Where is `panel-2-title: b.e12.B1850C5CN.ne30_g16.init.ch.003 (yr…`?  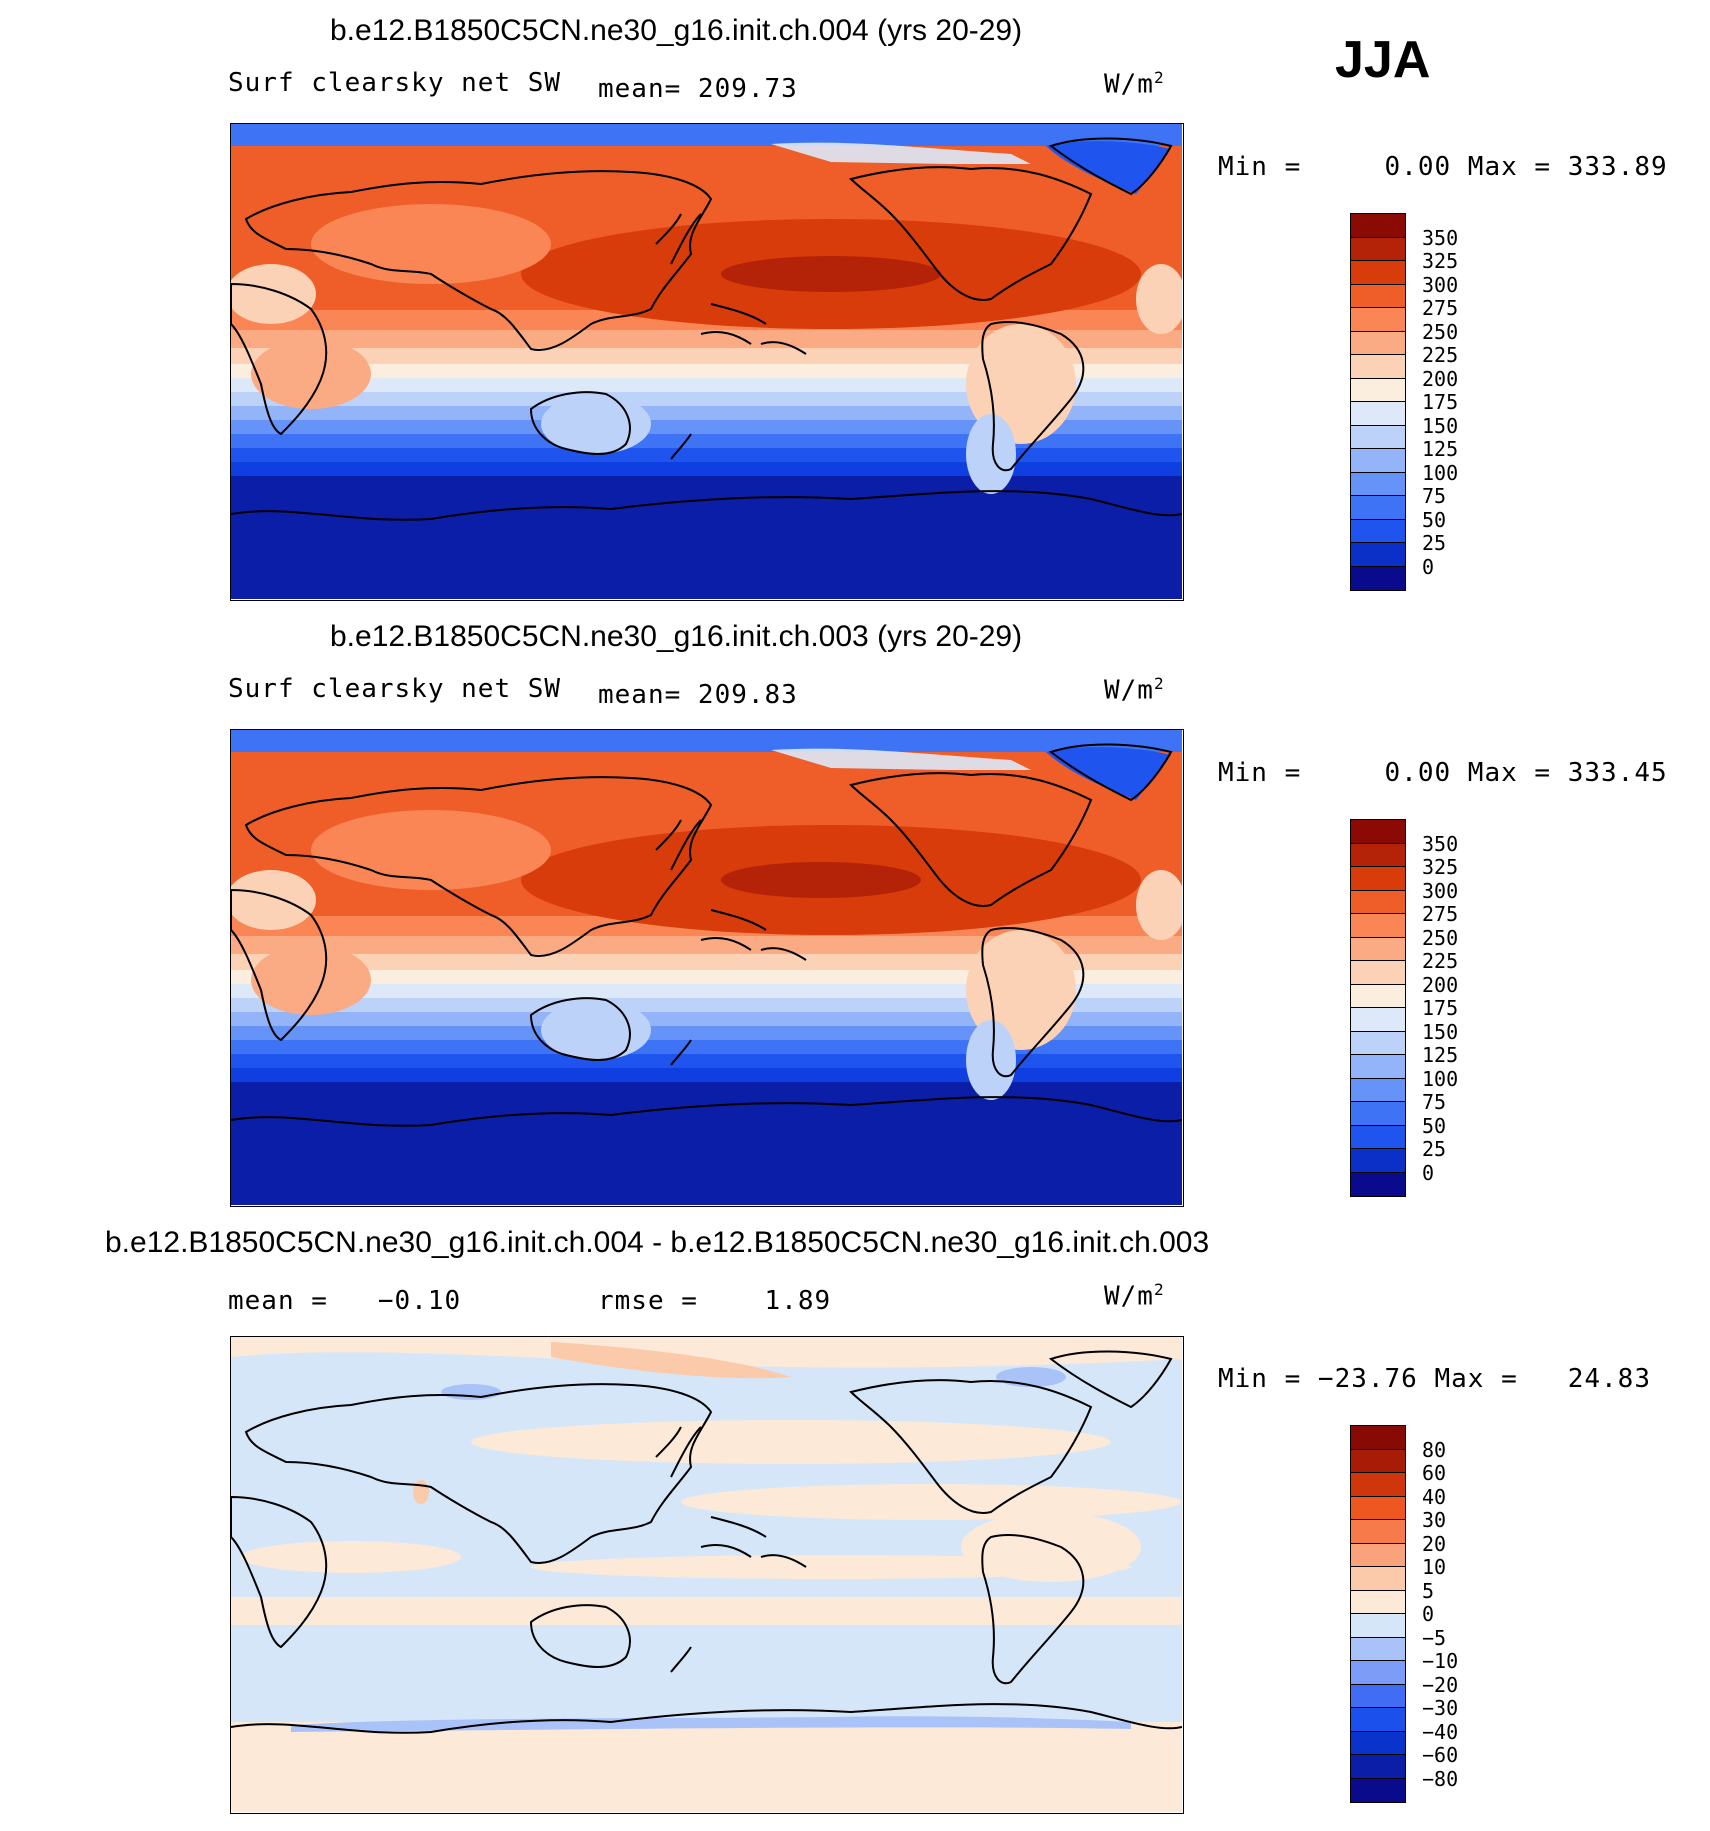
panel-2-title: b.e12.B1850C5CN.ne30_g16.init.ch.003 (yr… is located at coordinates (676, 636).